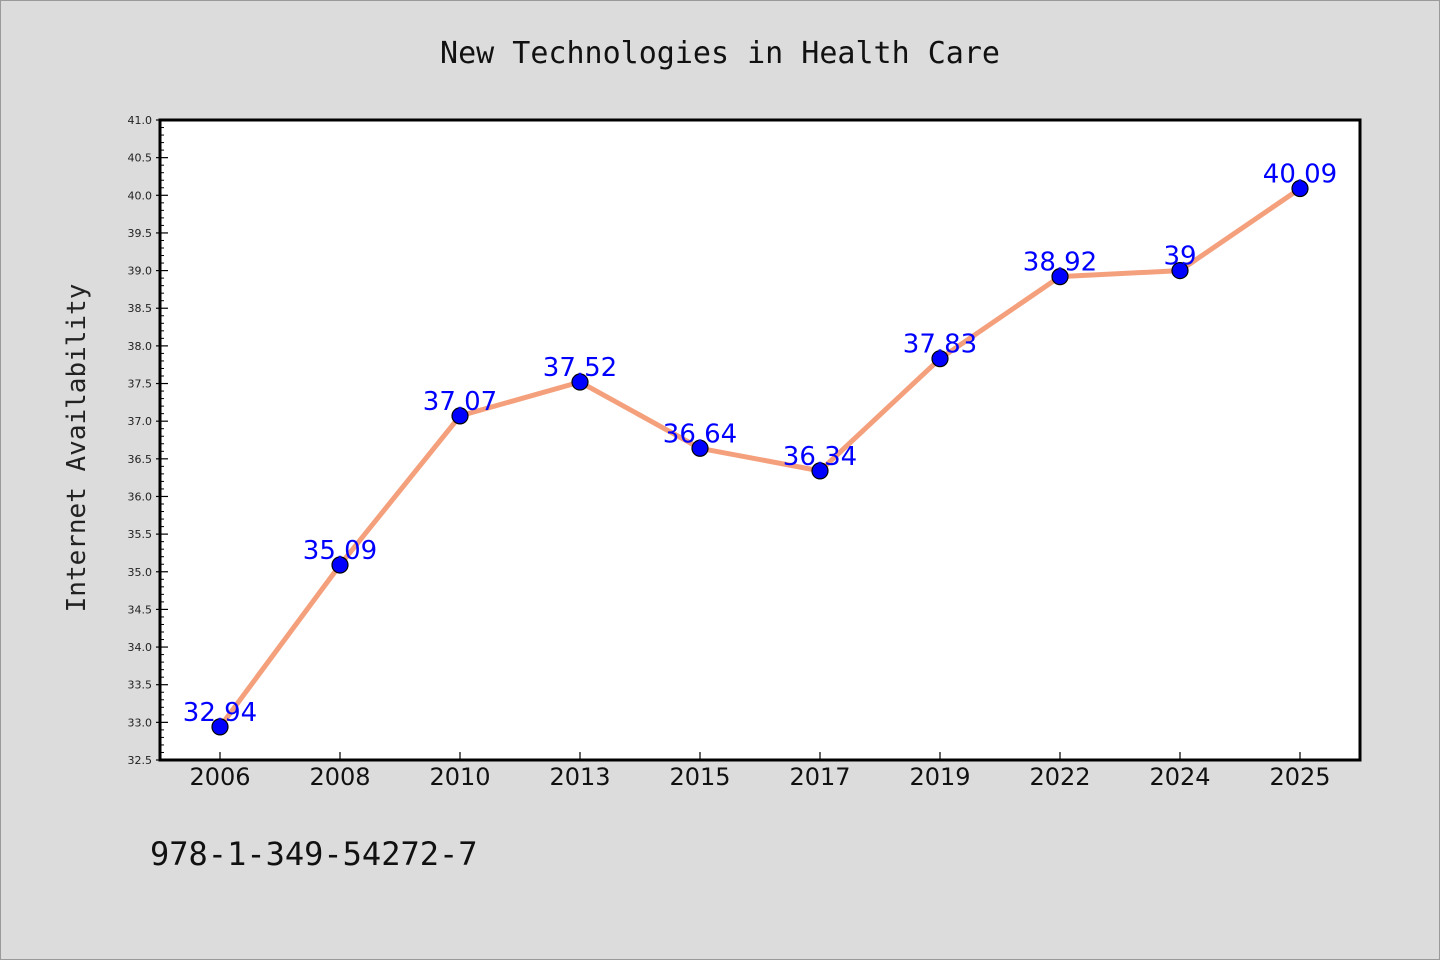  What do you see at coordinates (460, 402) in the screenshot?
I see `data-label: 37.07` at bounding box center [460, 402].